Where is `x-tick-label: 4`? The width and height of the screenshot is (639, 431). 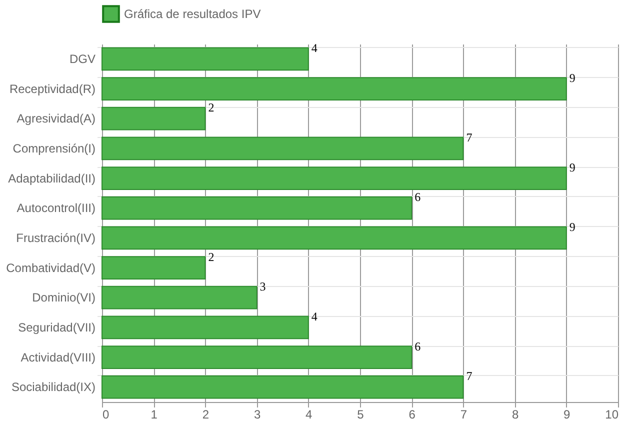 x-tick-label: 4 is located at coordinates (309, 415).